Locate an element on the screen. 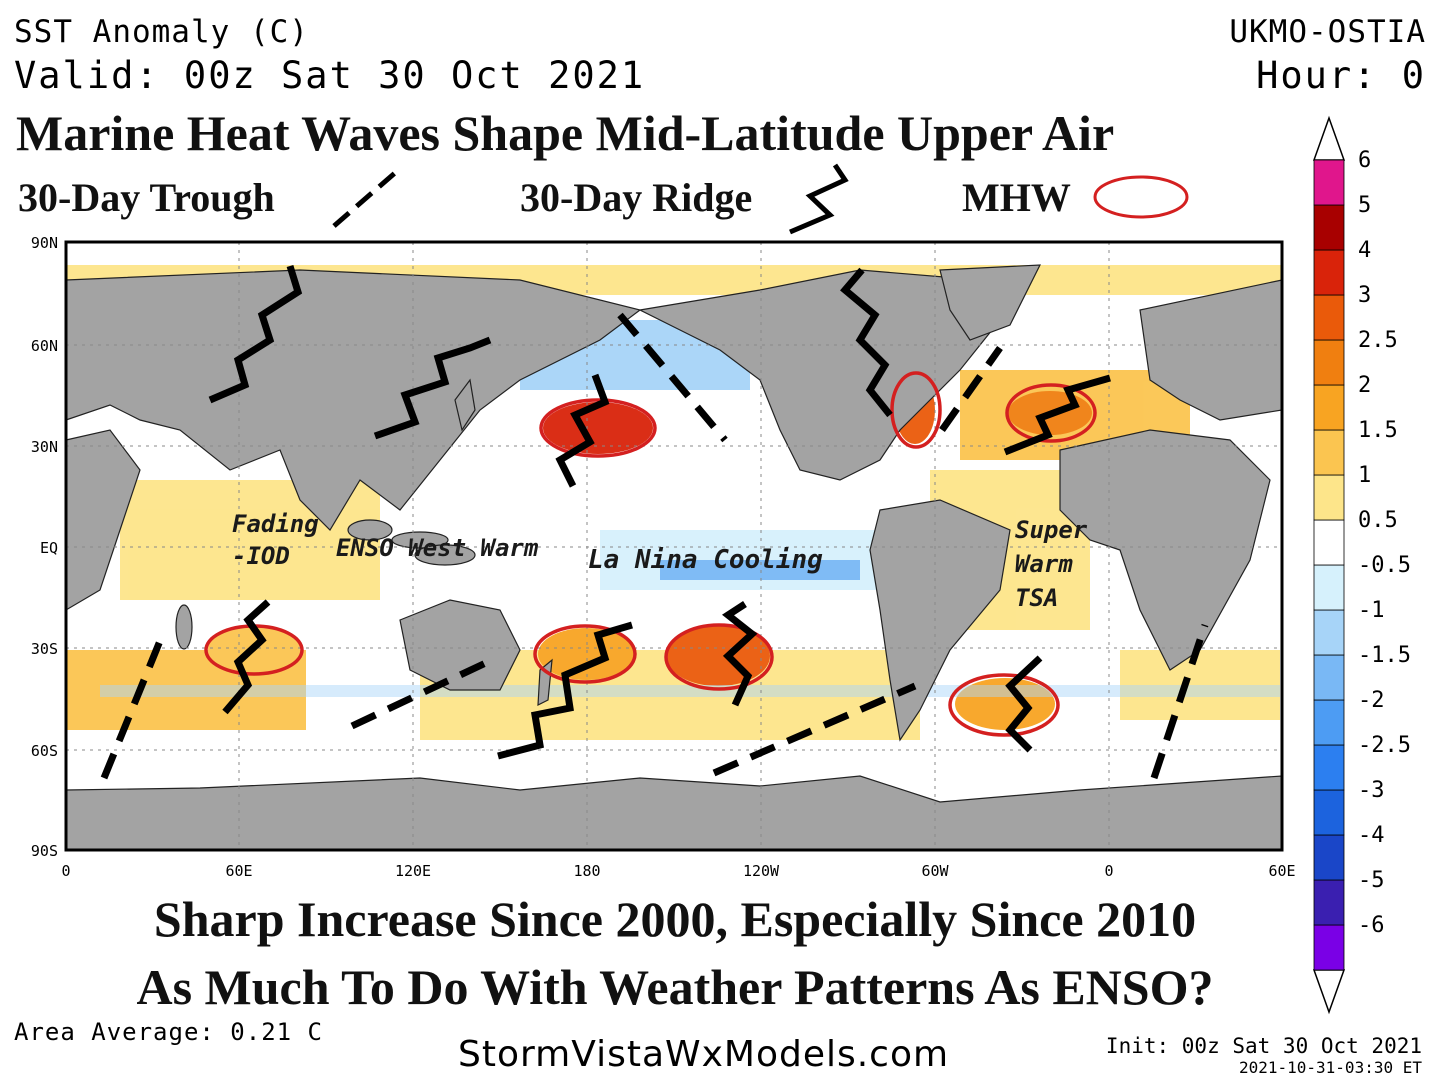 The height and width of the screenshot is (1080, 1440). lat-label: EQ is located at coordinates (49, 548).